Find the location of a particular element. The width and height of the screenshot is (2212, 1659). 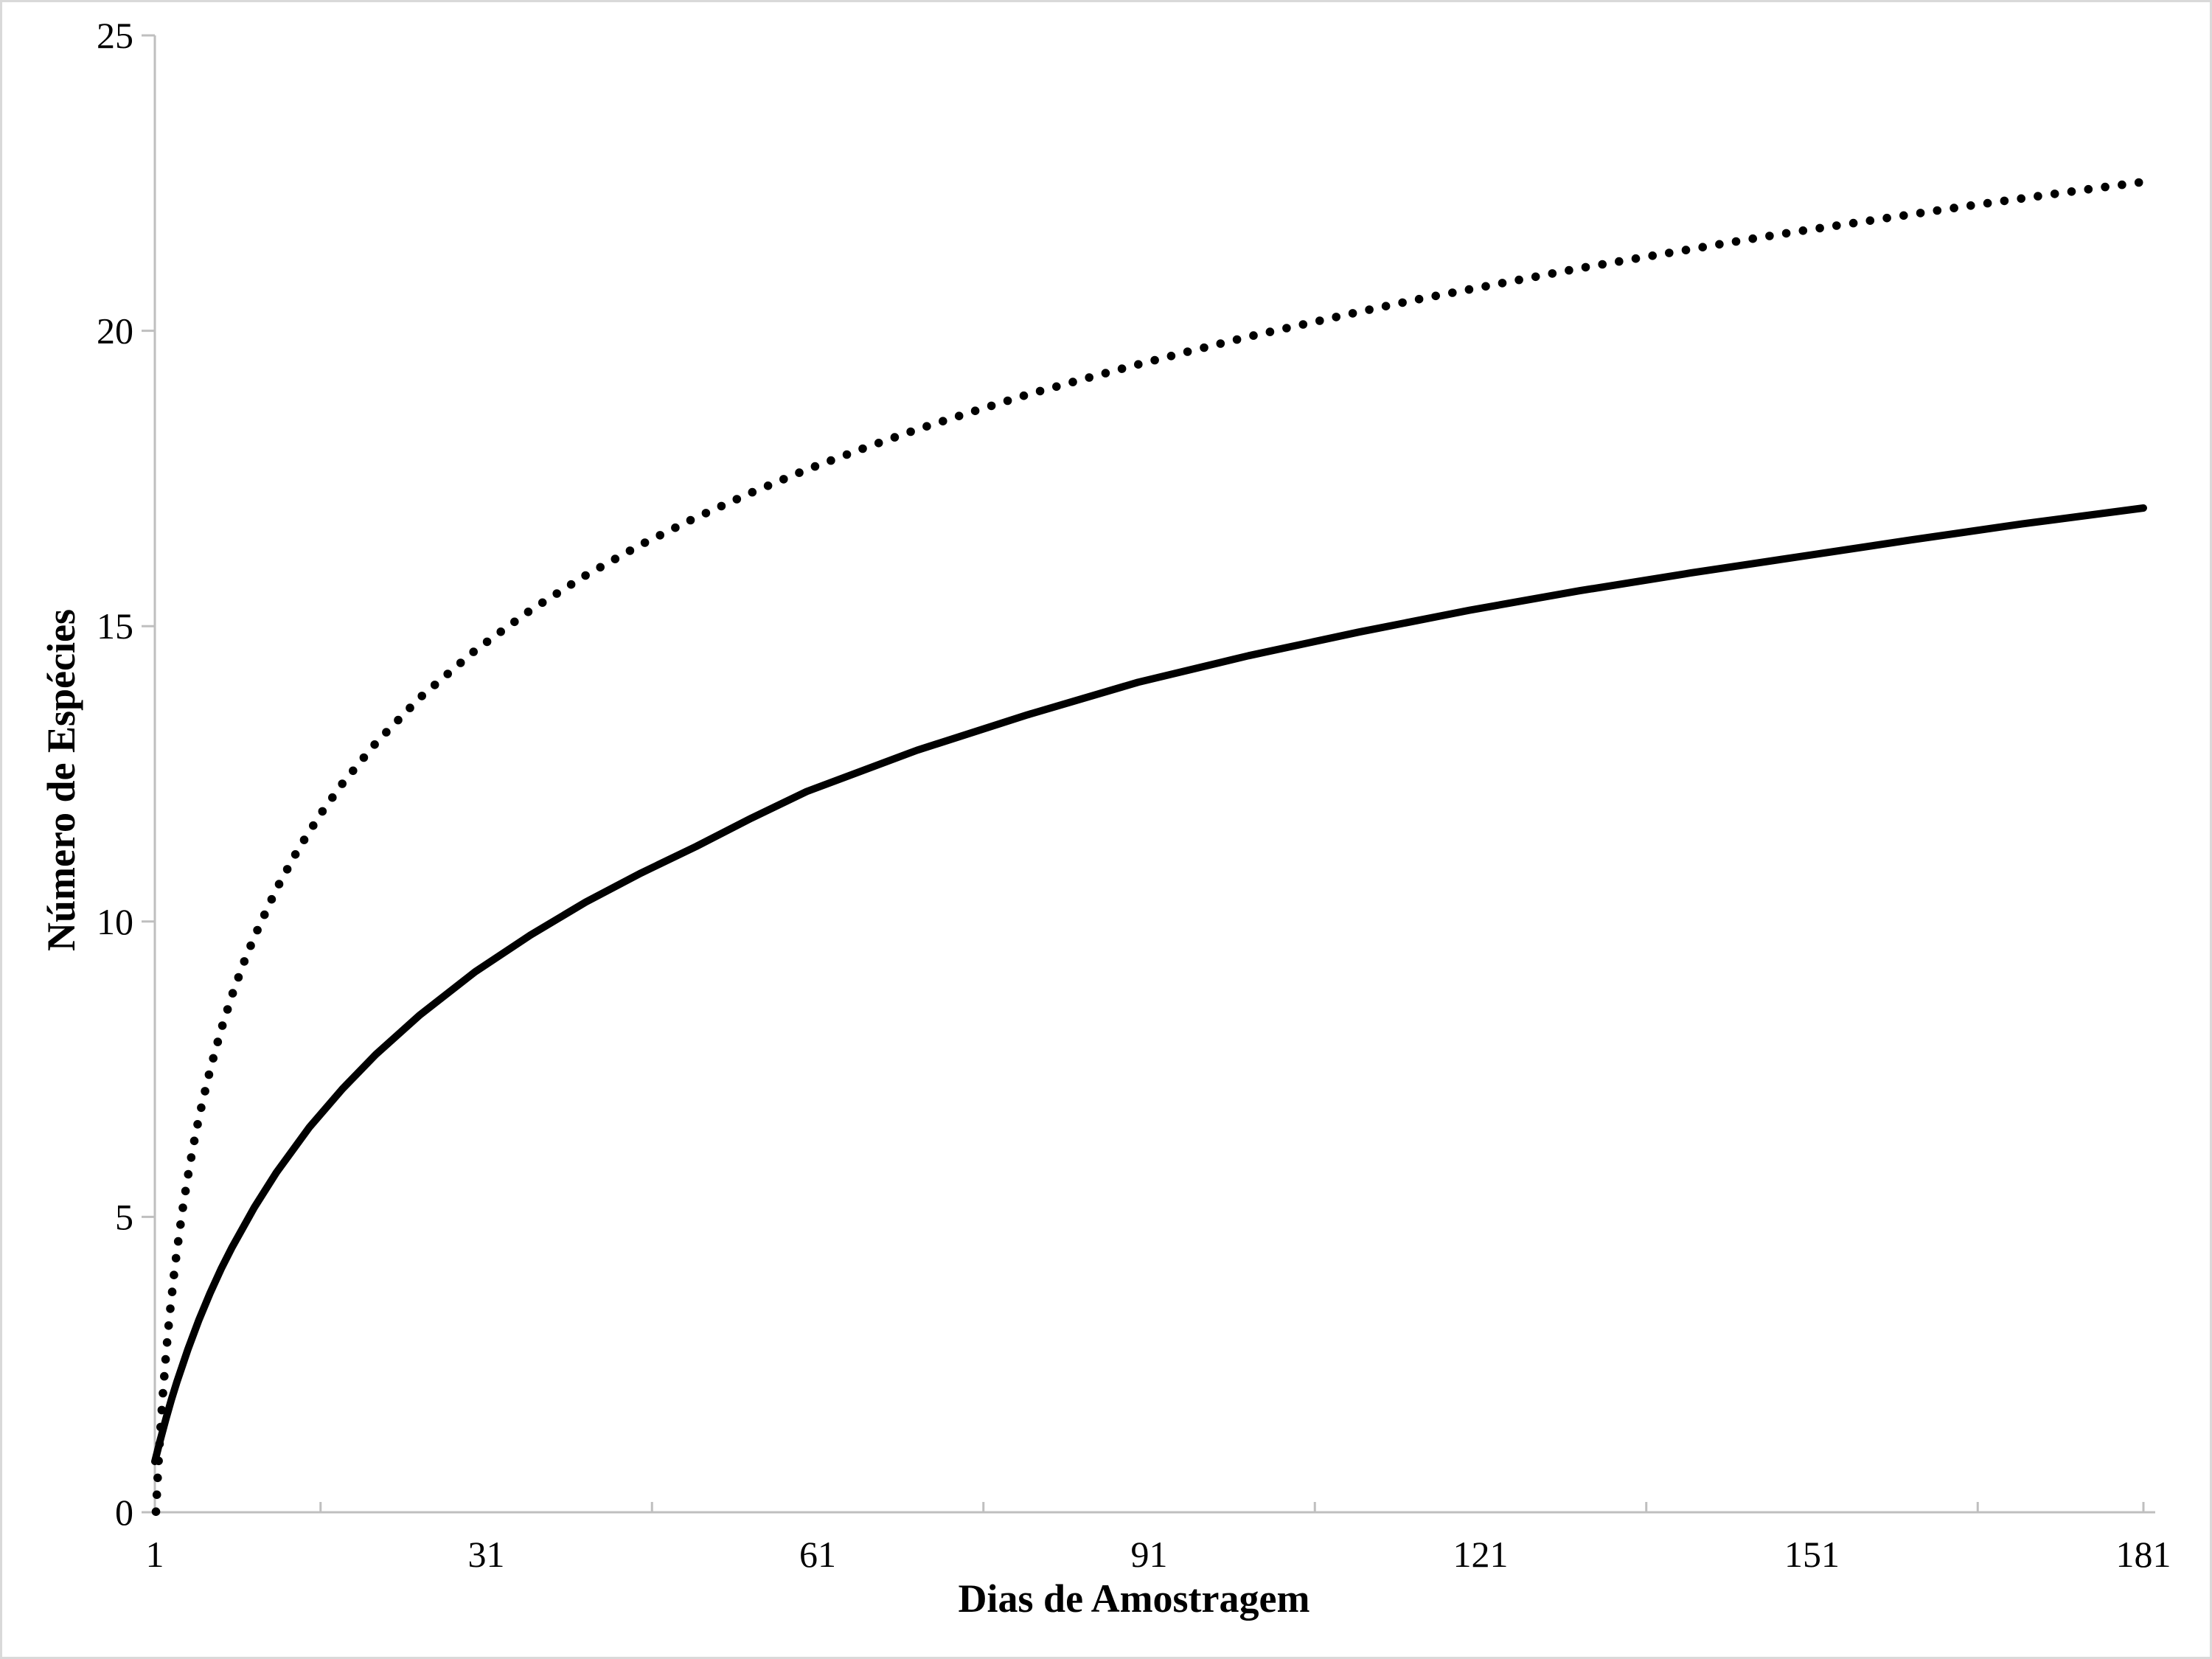

x-tick-label: 91 is located at coordinates (1149, 1554).